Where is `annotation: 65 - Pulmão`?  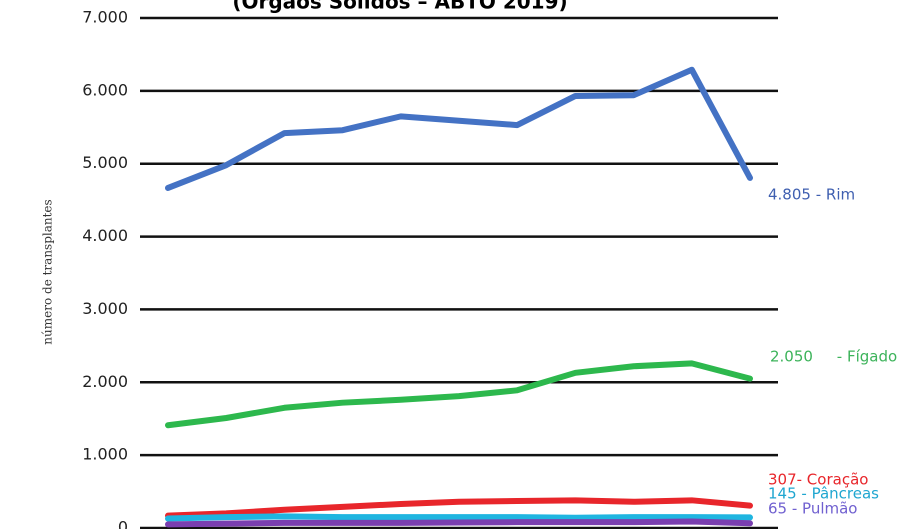 annotation: 65 - Pulmão is located at coordinates (812, 509).